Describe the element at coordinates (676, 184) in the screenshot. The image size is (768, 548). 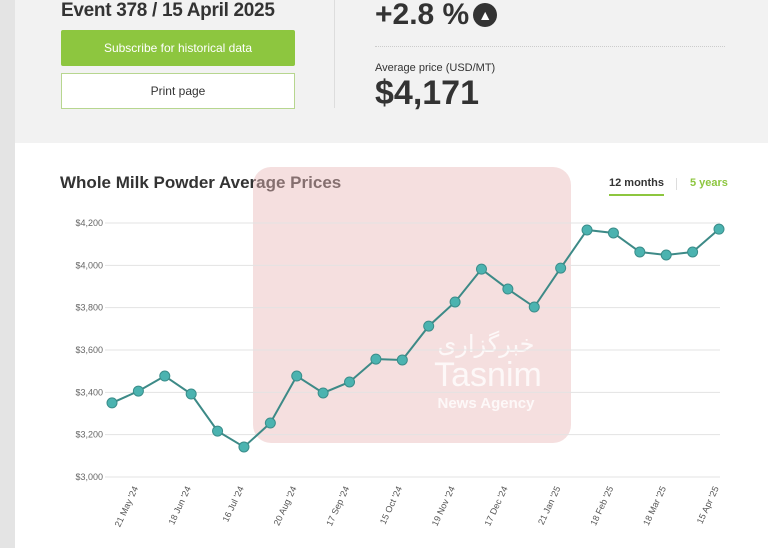
I see `tab-separator` at that location.